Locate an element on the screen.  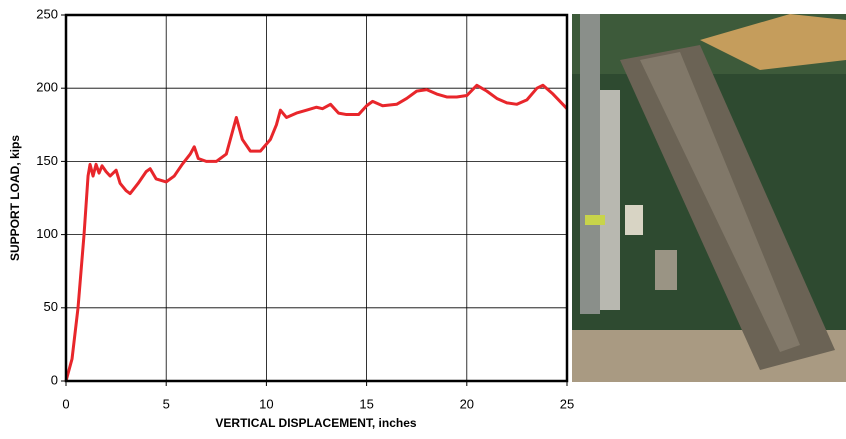
photo-light is located at coordinates (595, 220).